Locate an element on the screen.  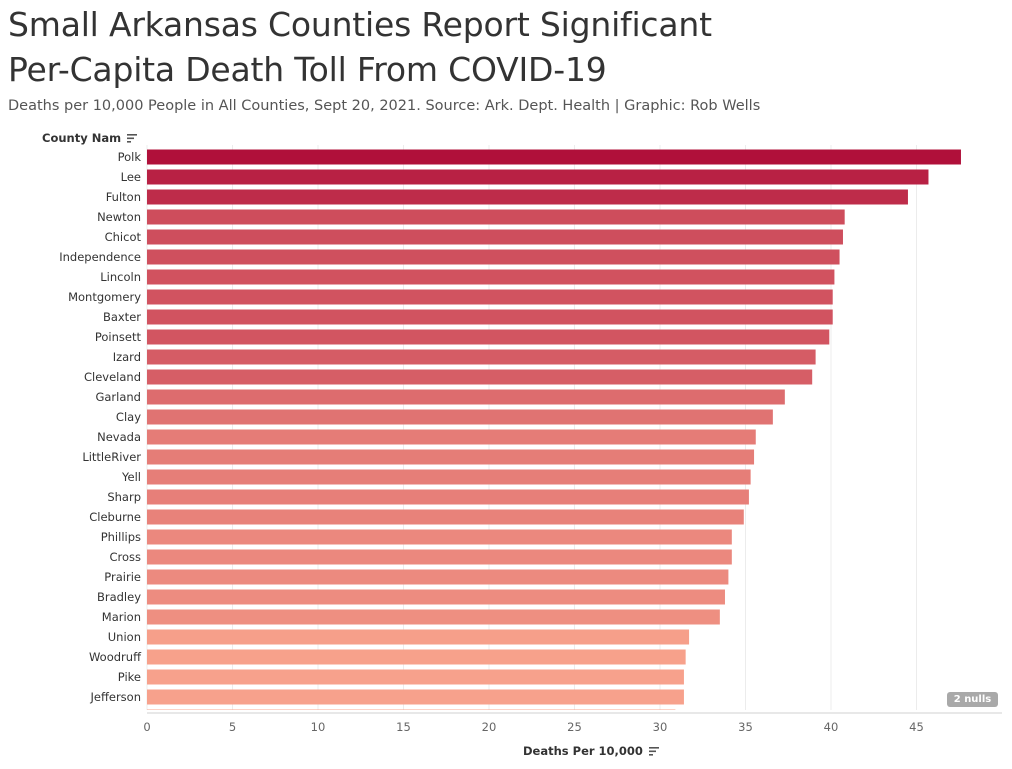
bar-marion is located at coordinates (433, 617).